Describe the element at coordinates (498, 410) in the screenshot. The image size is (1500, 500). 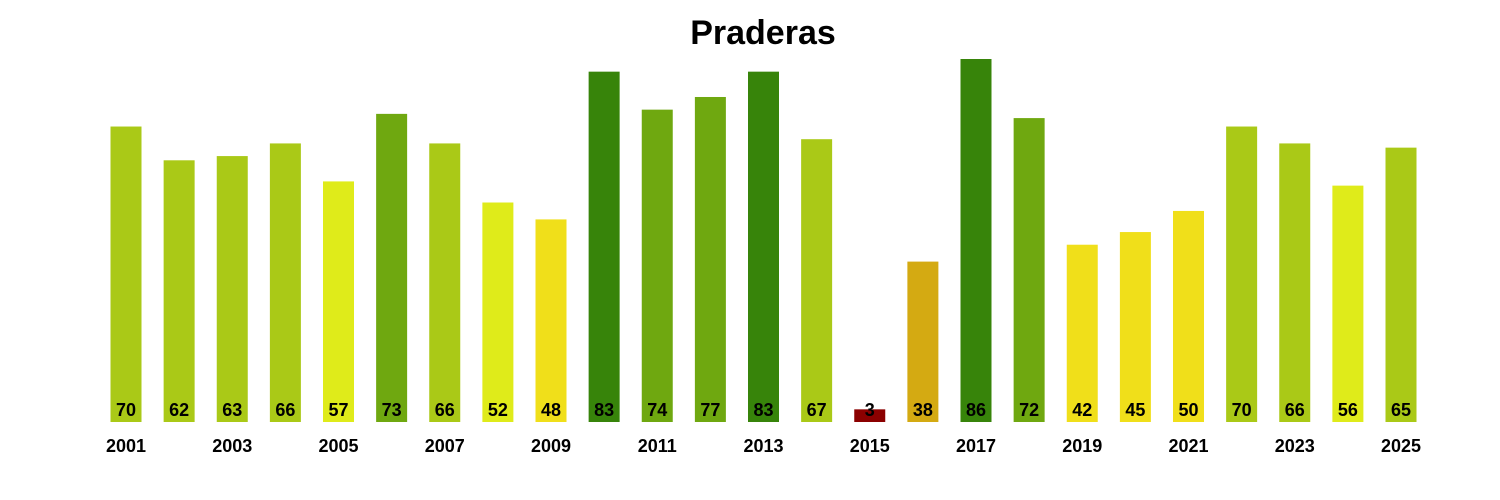
I see `value-label-2008: 52` at that location.